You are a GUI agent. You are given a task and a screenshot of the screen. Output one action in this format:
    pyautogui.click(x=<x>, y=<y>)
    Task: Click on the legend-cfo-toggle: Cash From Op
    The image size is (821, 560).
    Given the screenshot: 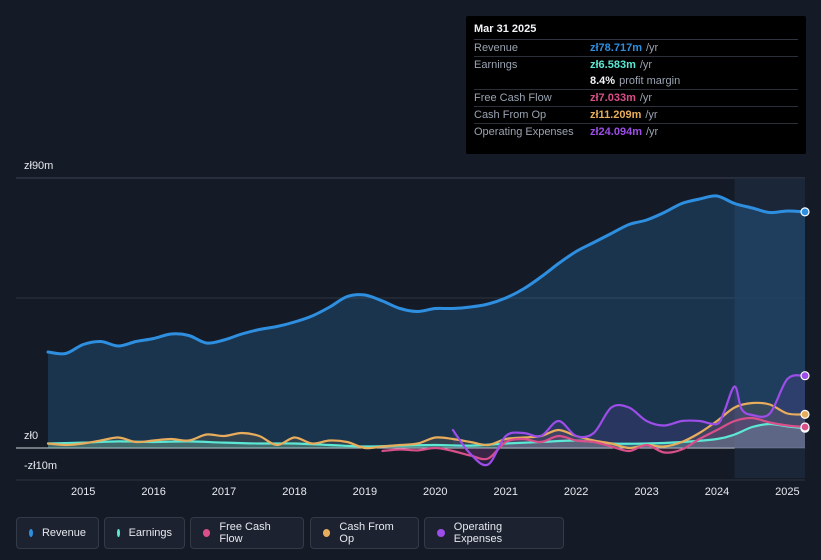 What is the action you would take?
    pyautogui.click(x=364, y=533)
    